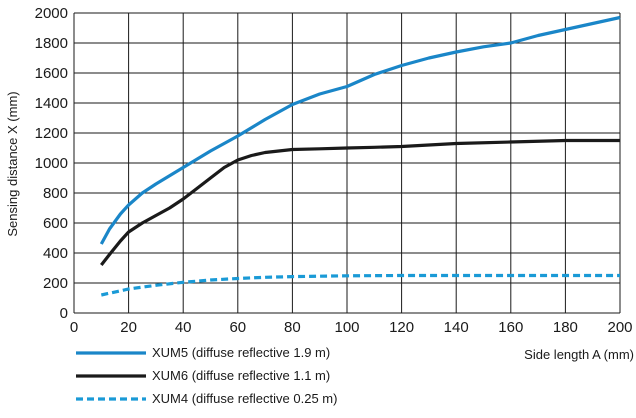  I want to click on y-tick-label: 1200, so click(51, 133).